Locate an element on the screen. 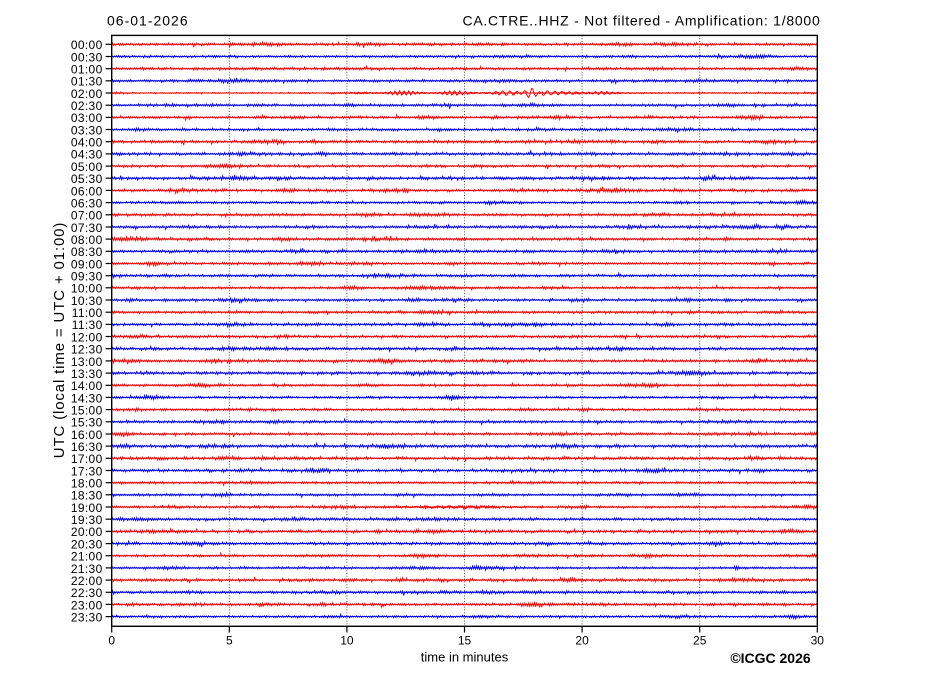  svg-text: 15:30 is located at coordinates (87, 423).